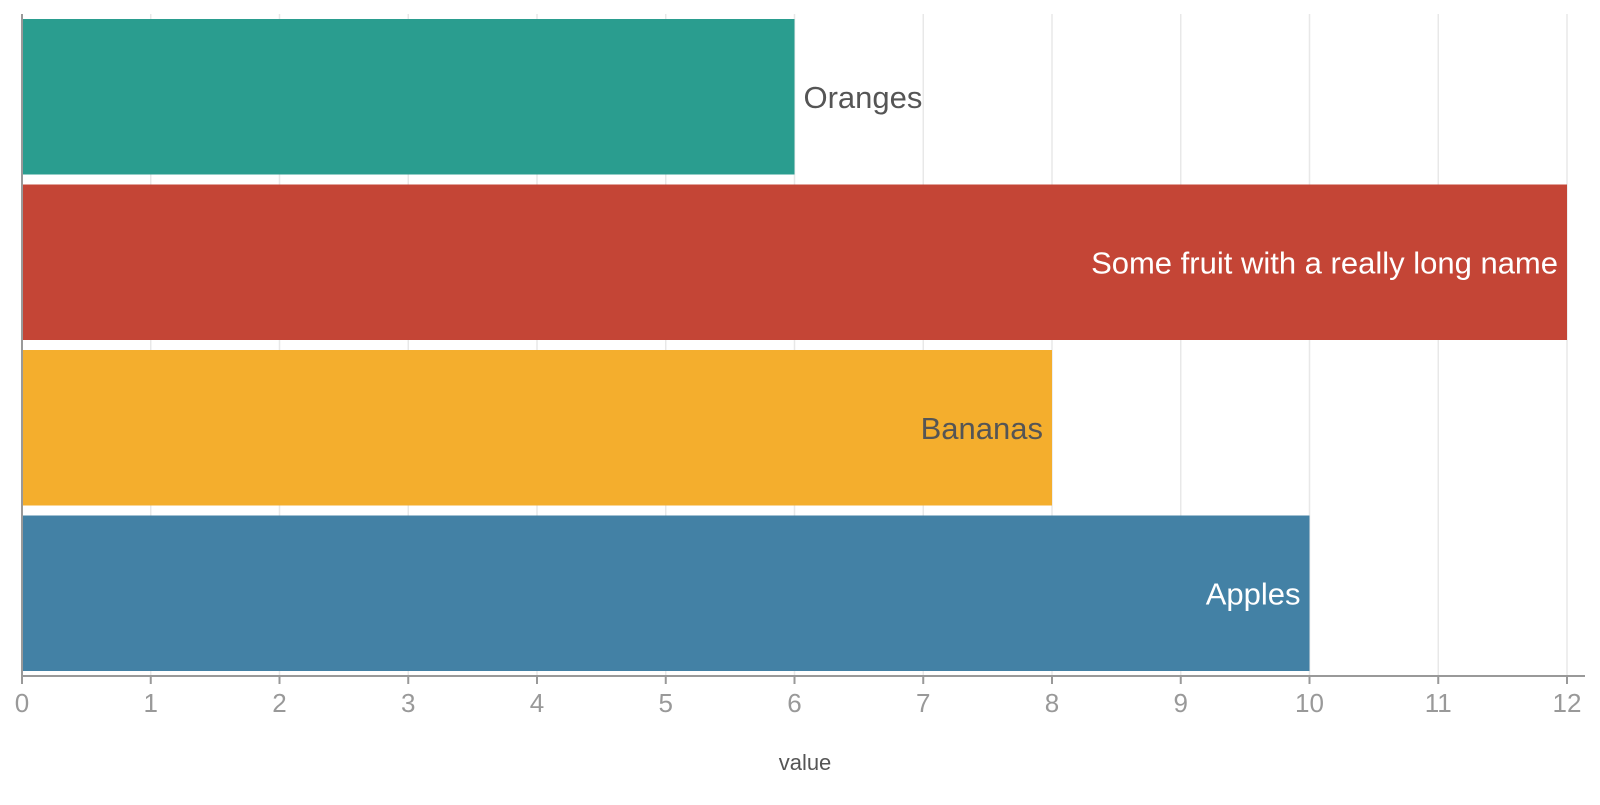 This screenshot has width=1600, height=805. Describe the element at coordinates (982, 428) in the screenshot. I see `bar-label: Bananas` at that location.